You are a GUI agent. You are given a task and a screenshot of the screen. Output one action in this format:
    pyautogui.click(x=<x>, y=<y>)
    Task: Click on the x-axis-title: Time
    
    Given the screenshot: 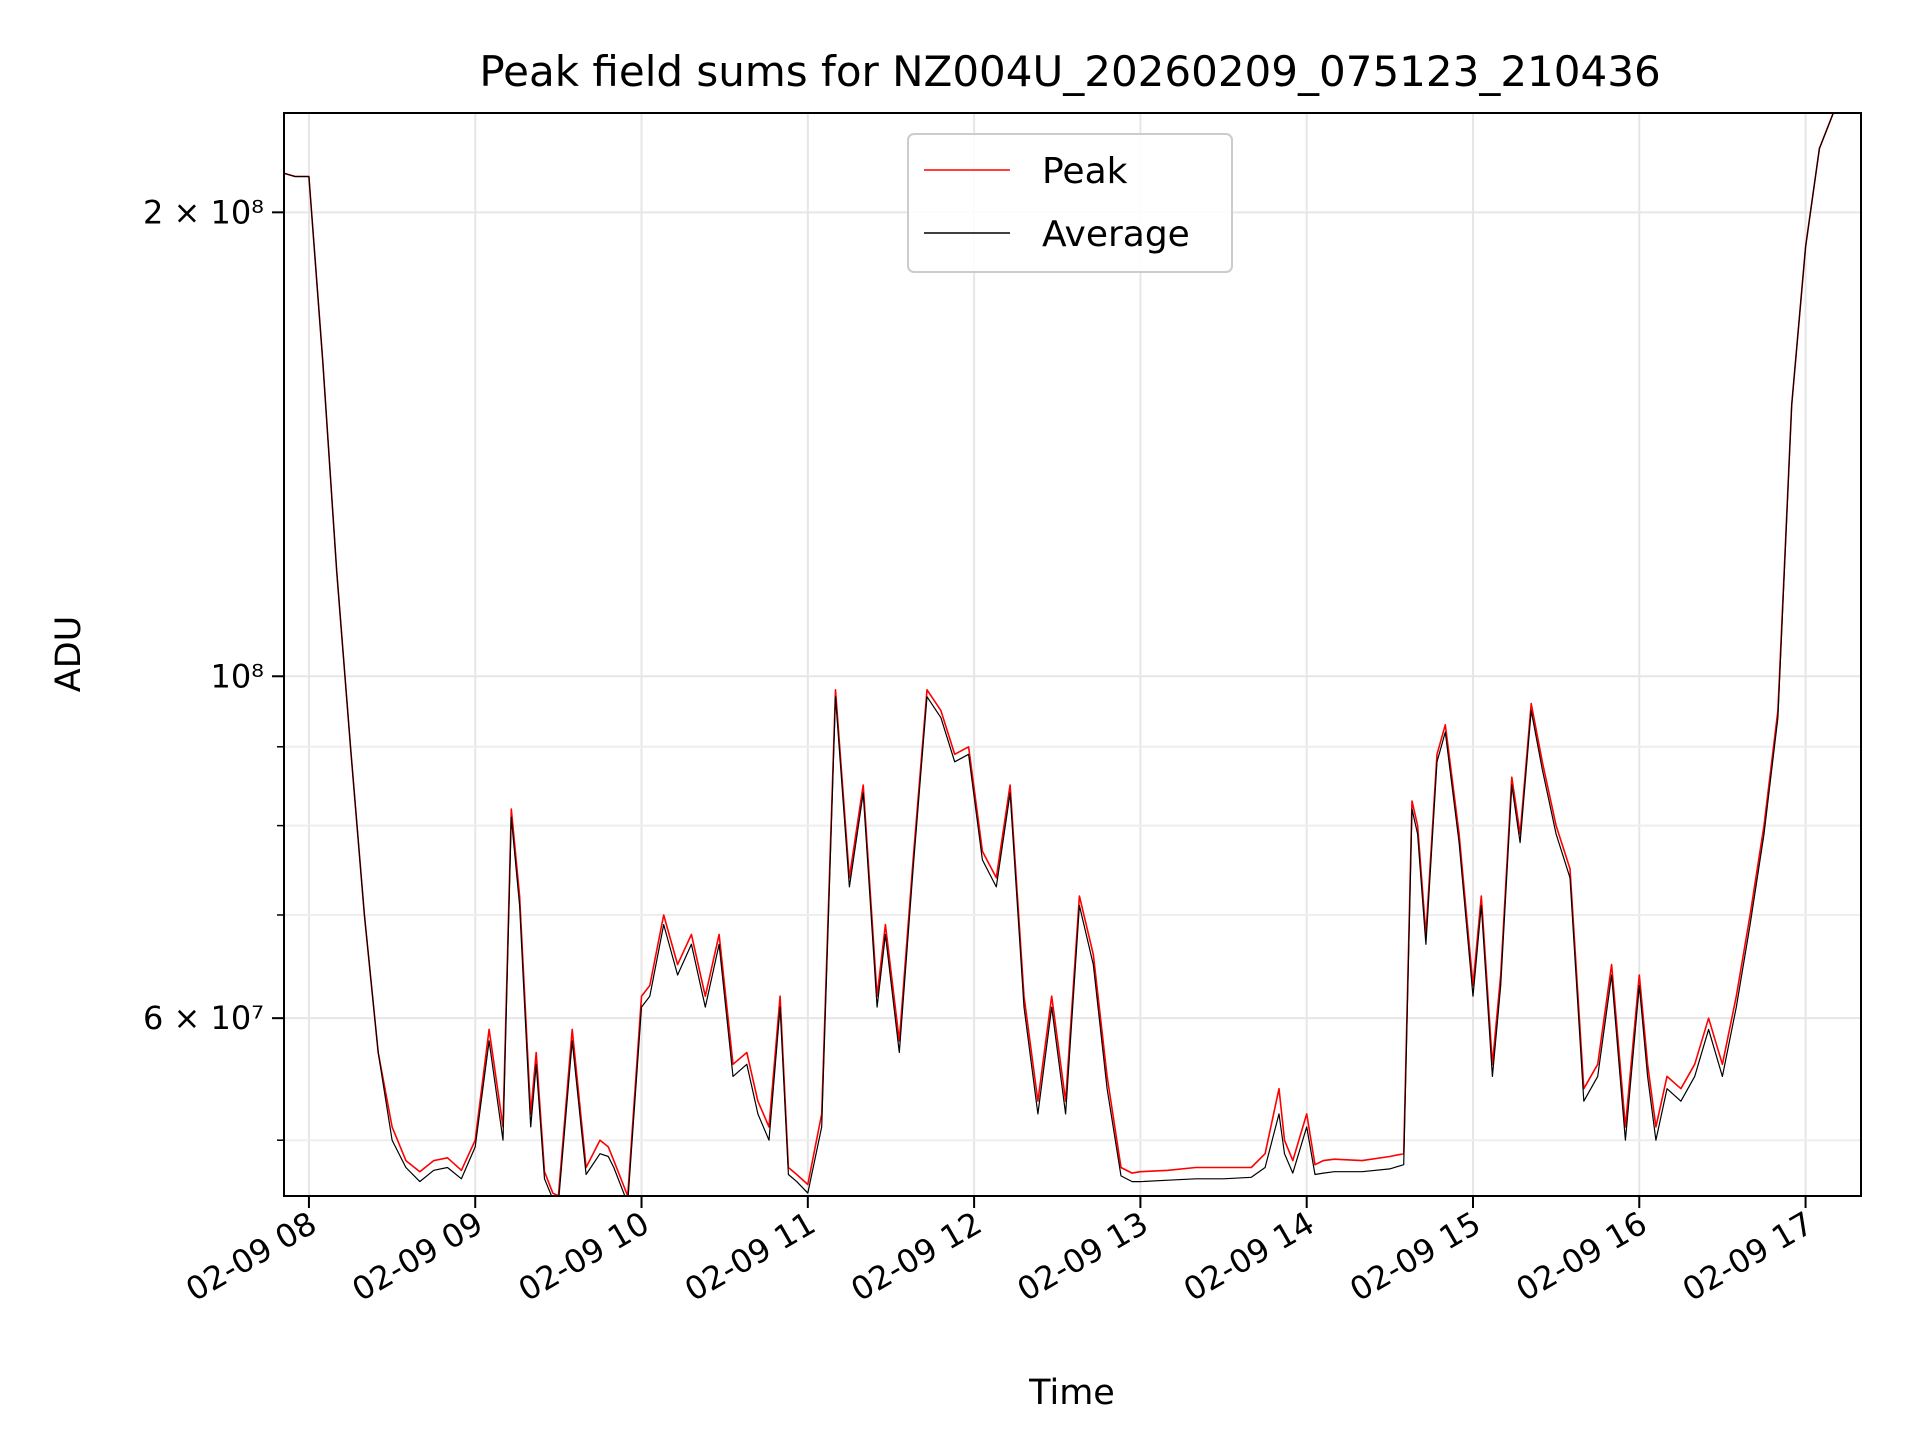 What is the action you would take?
    pyautogui.click(x=1071, y=1393)
    